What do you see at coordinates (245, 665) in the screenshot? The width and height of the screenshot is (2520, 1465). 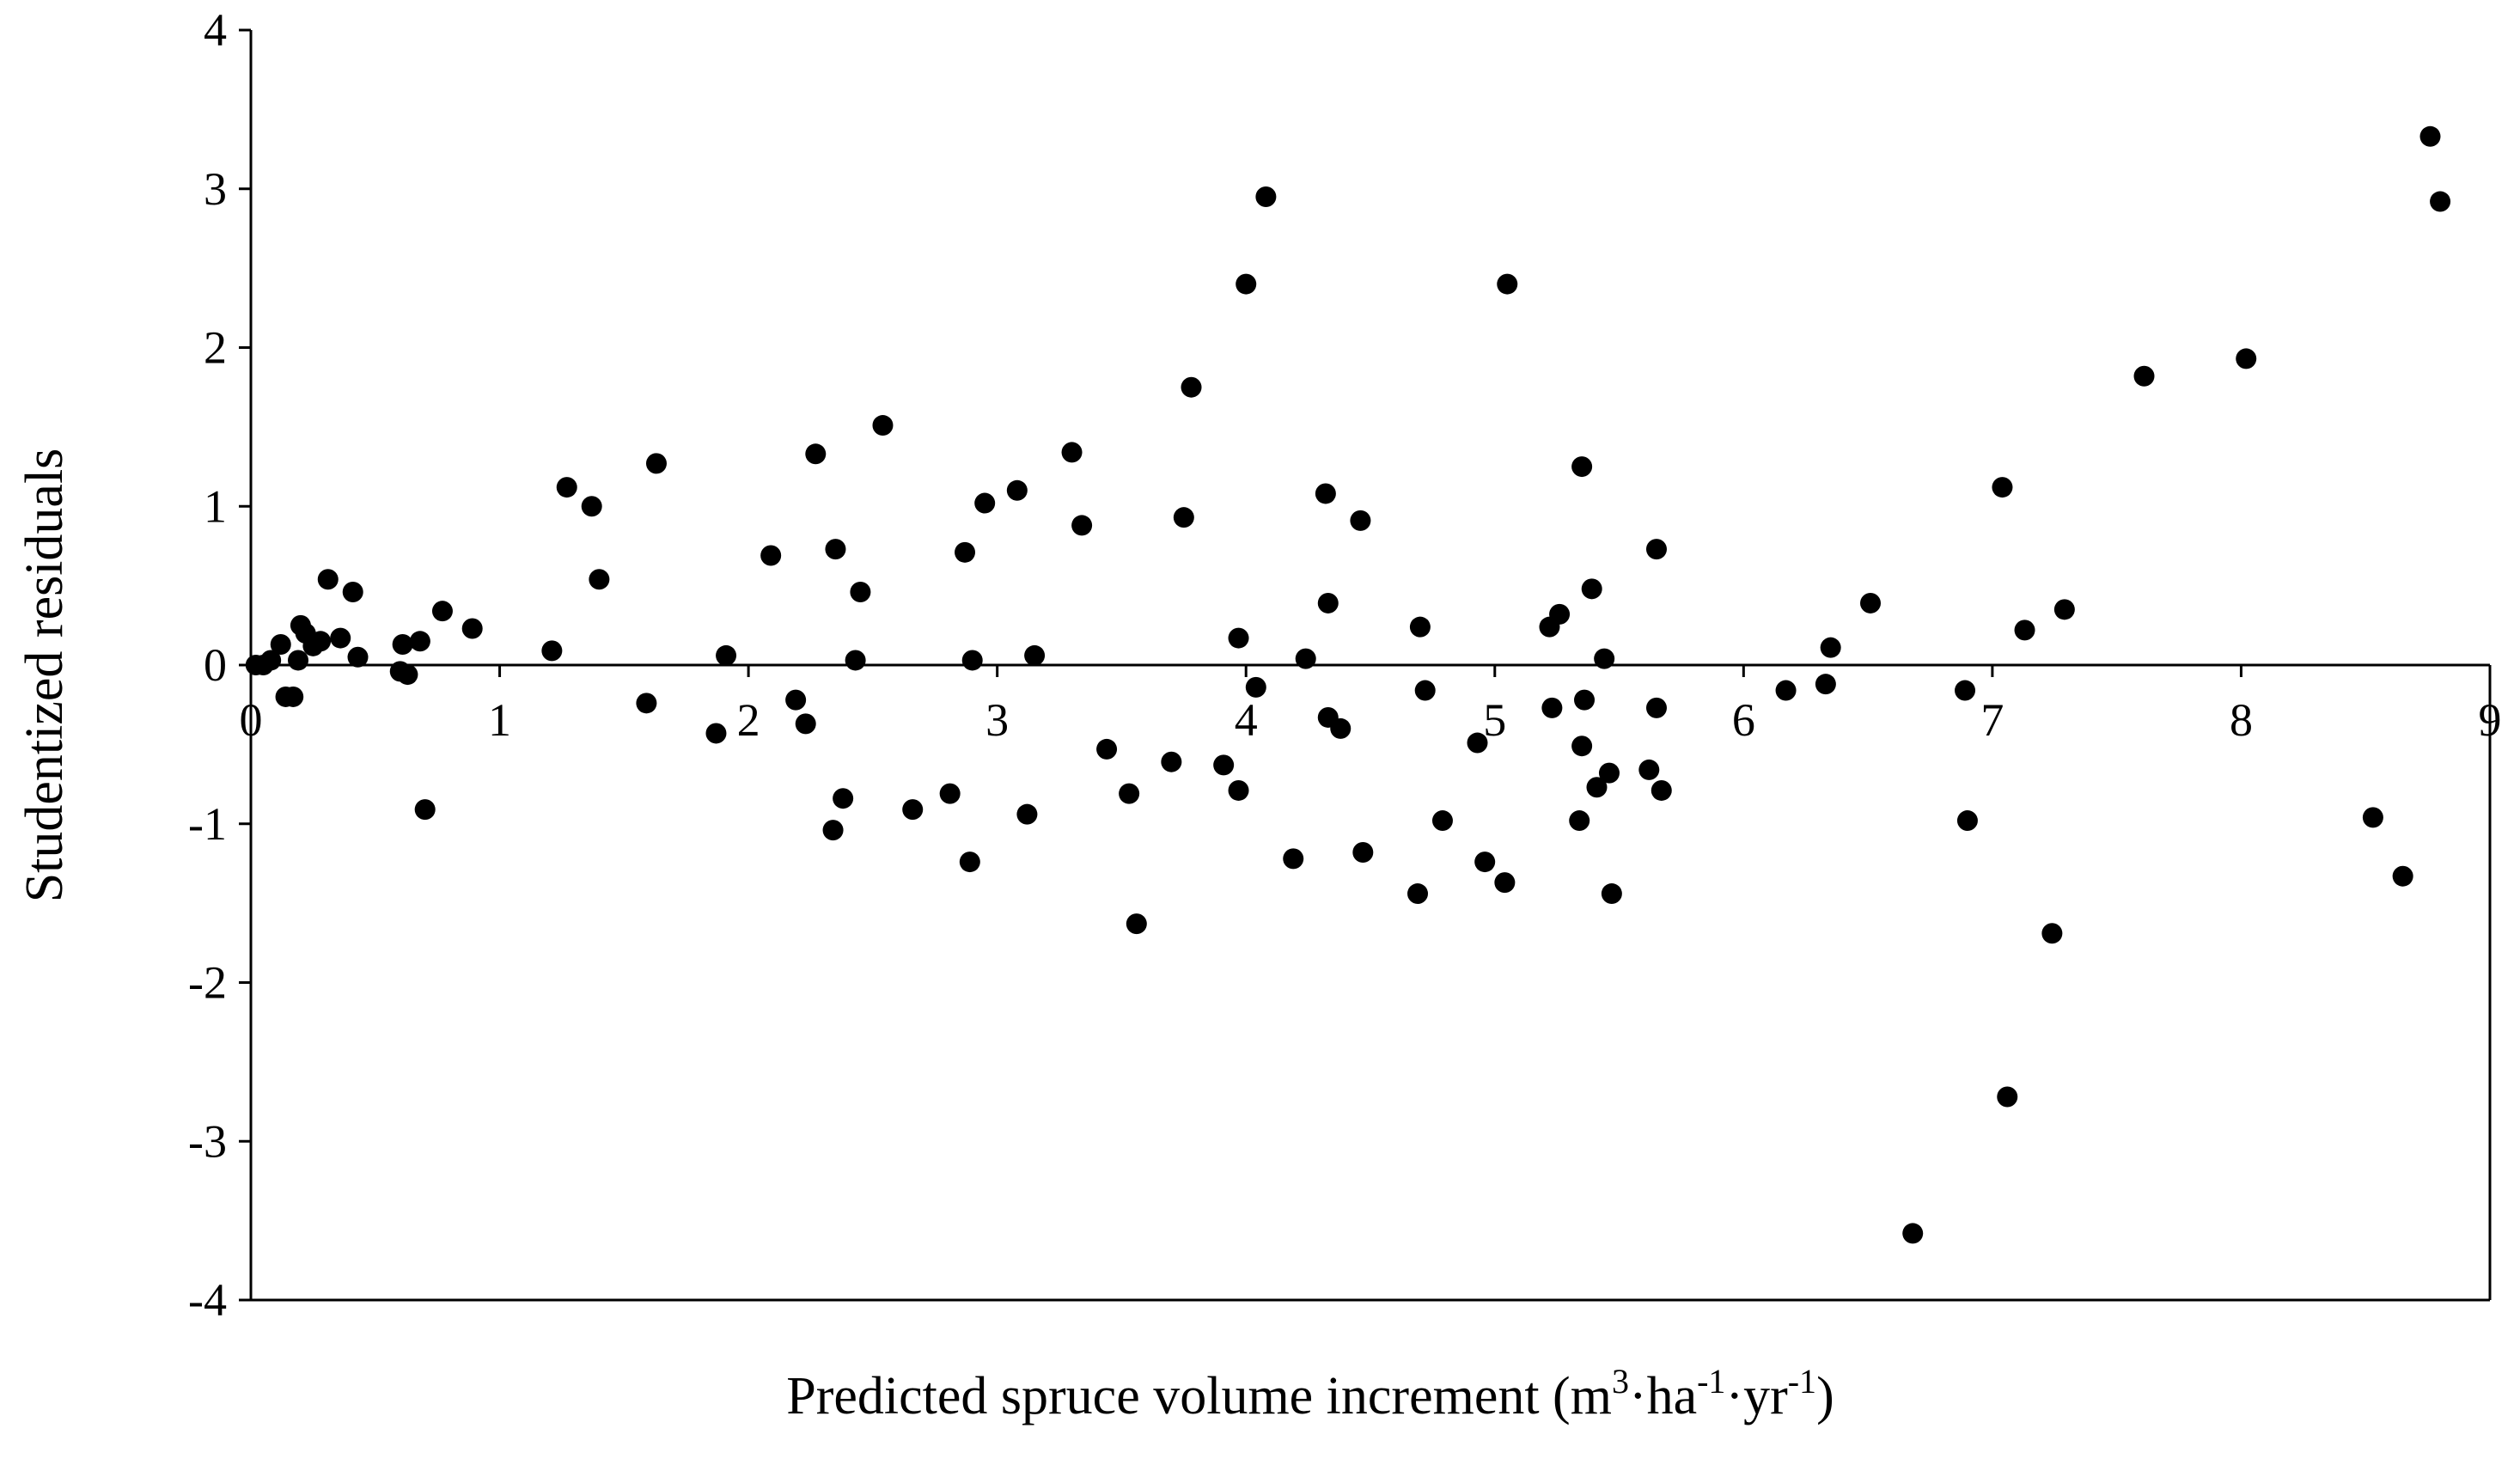 I see `y-axis-ticks` at bounding box center [245, 665].